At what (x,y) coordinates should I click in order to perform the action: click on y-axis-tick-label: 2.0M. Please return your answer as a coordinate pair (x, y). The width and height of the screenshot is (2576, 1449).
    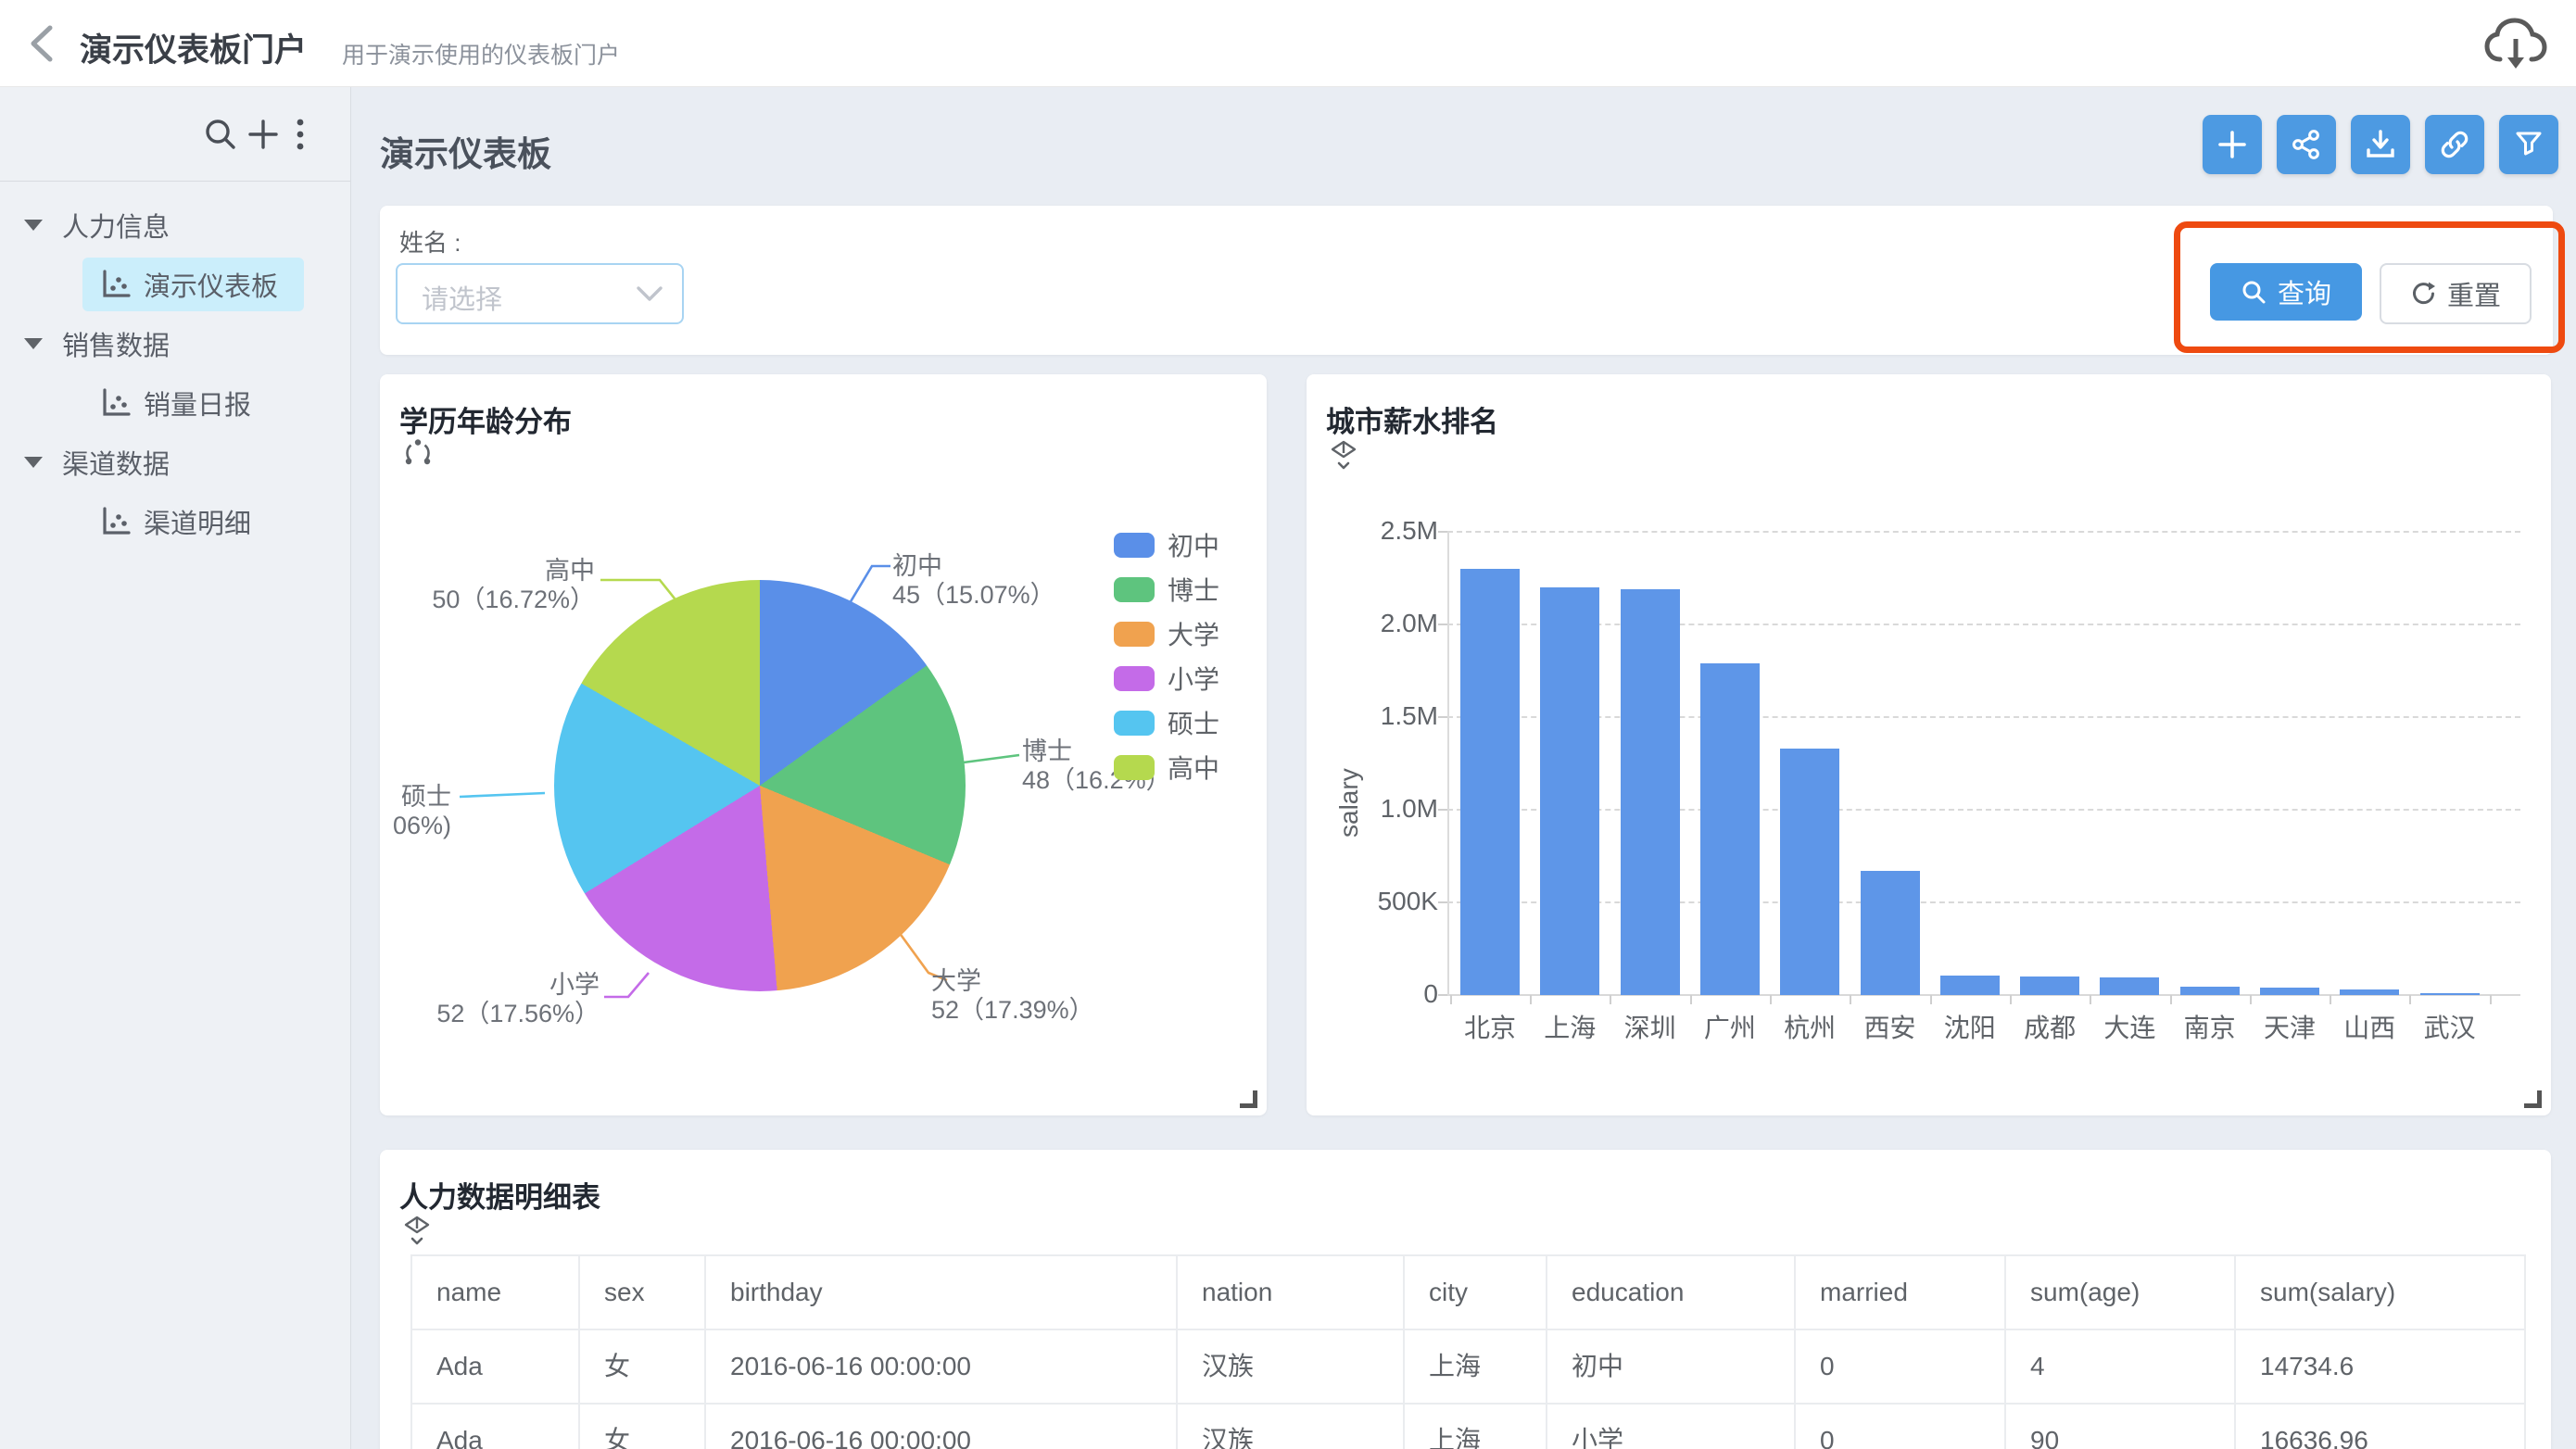
    Looking at the image, I should click on (1409, 623).